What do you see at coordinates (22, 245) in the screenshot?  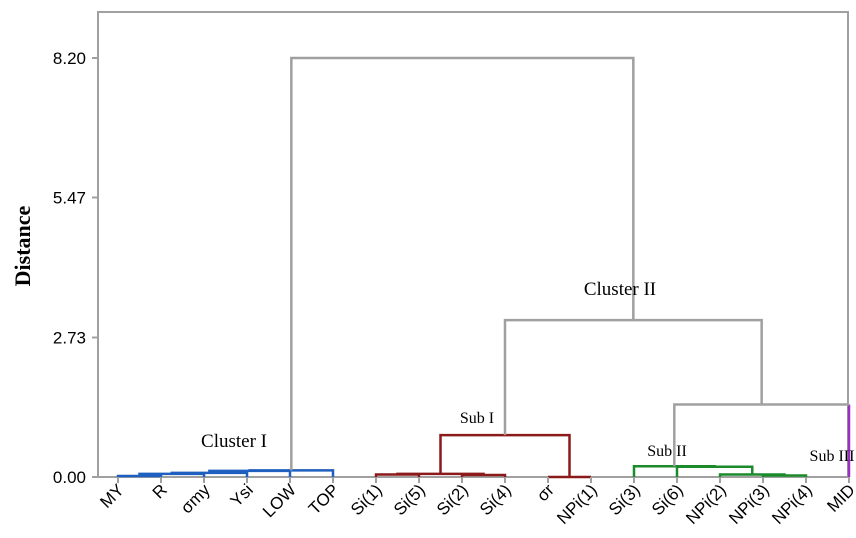 I see `y-axis-title: Distance` at bounding box center [22, 245].